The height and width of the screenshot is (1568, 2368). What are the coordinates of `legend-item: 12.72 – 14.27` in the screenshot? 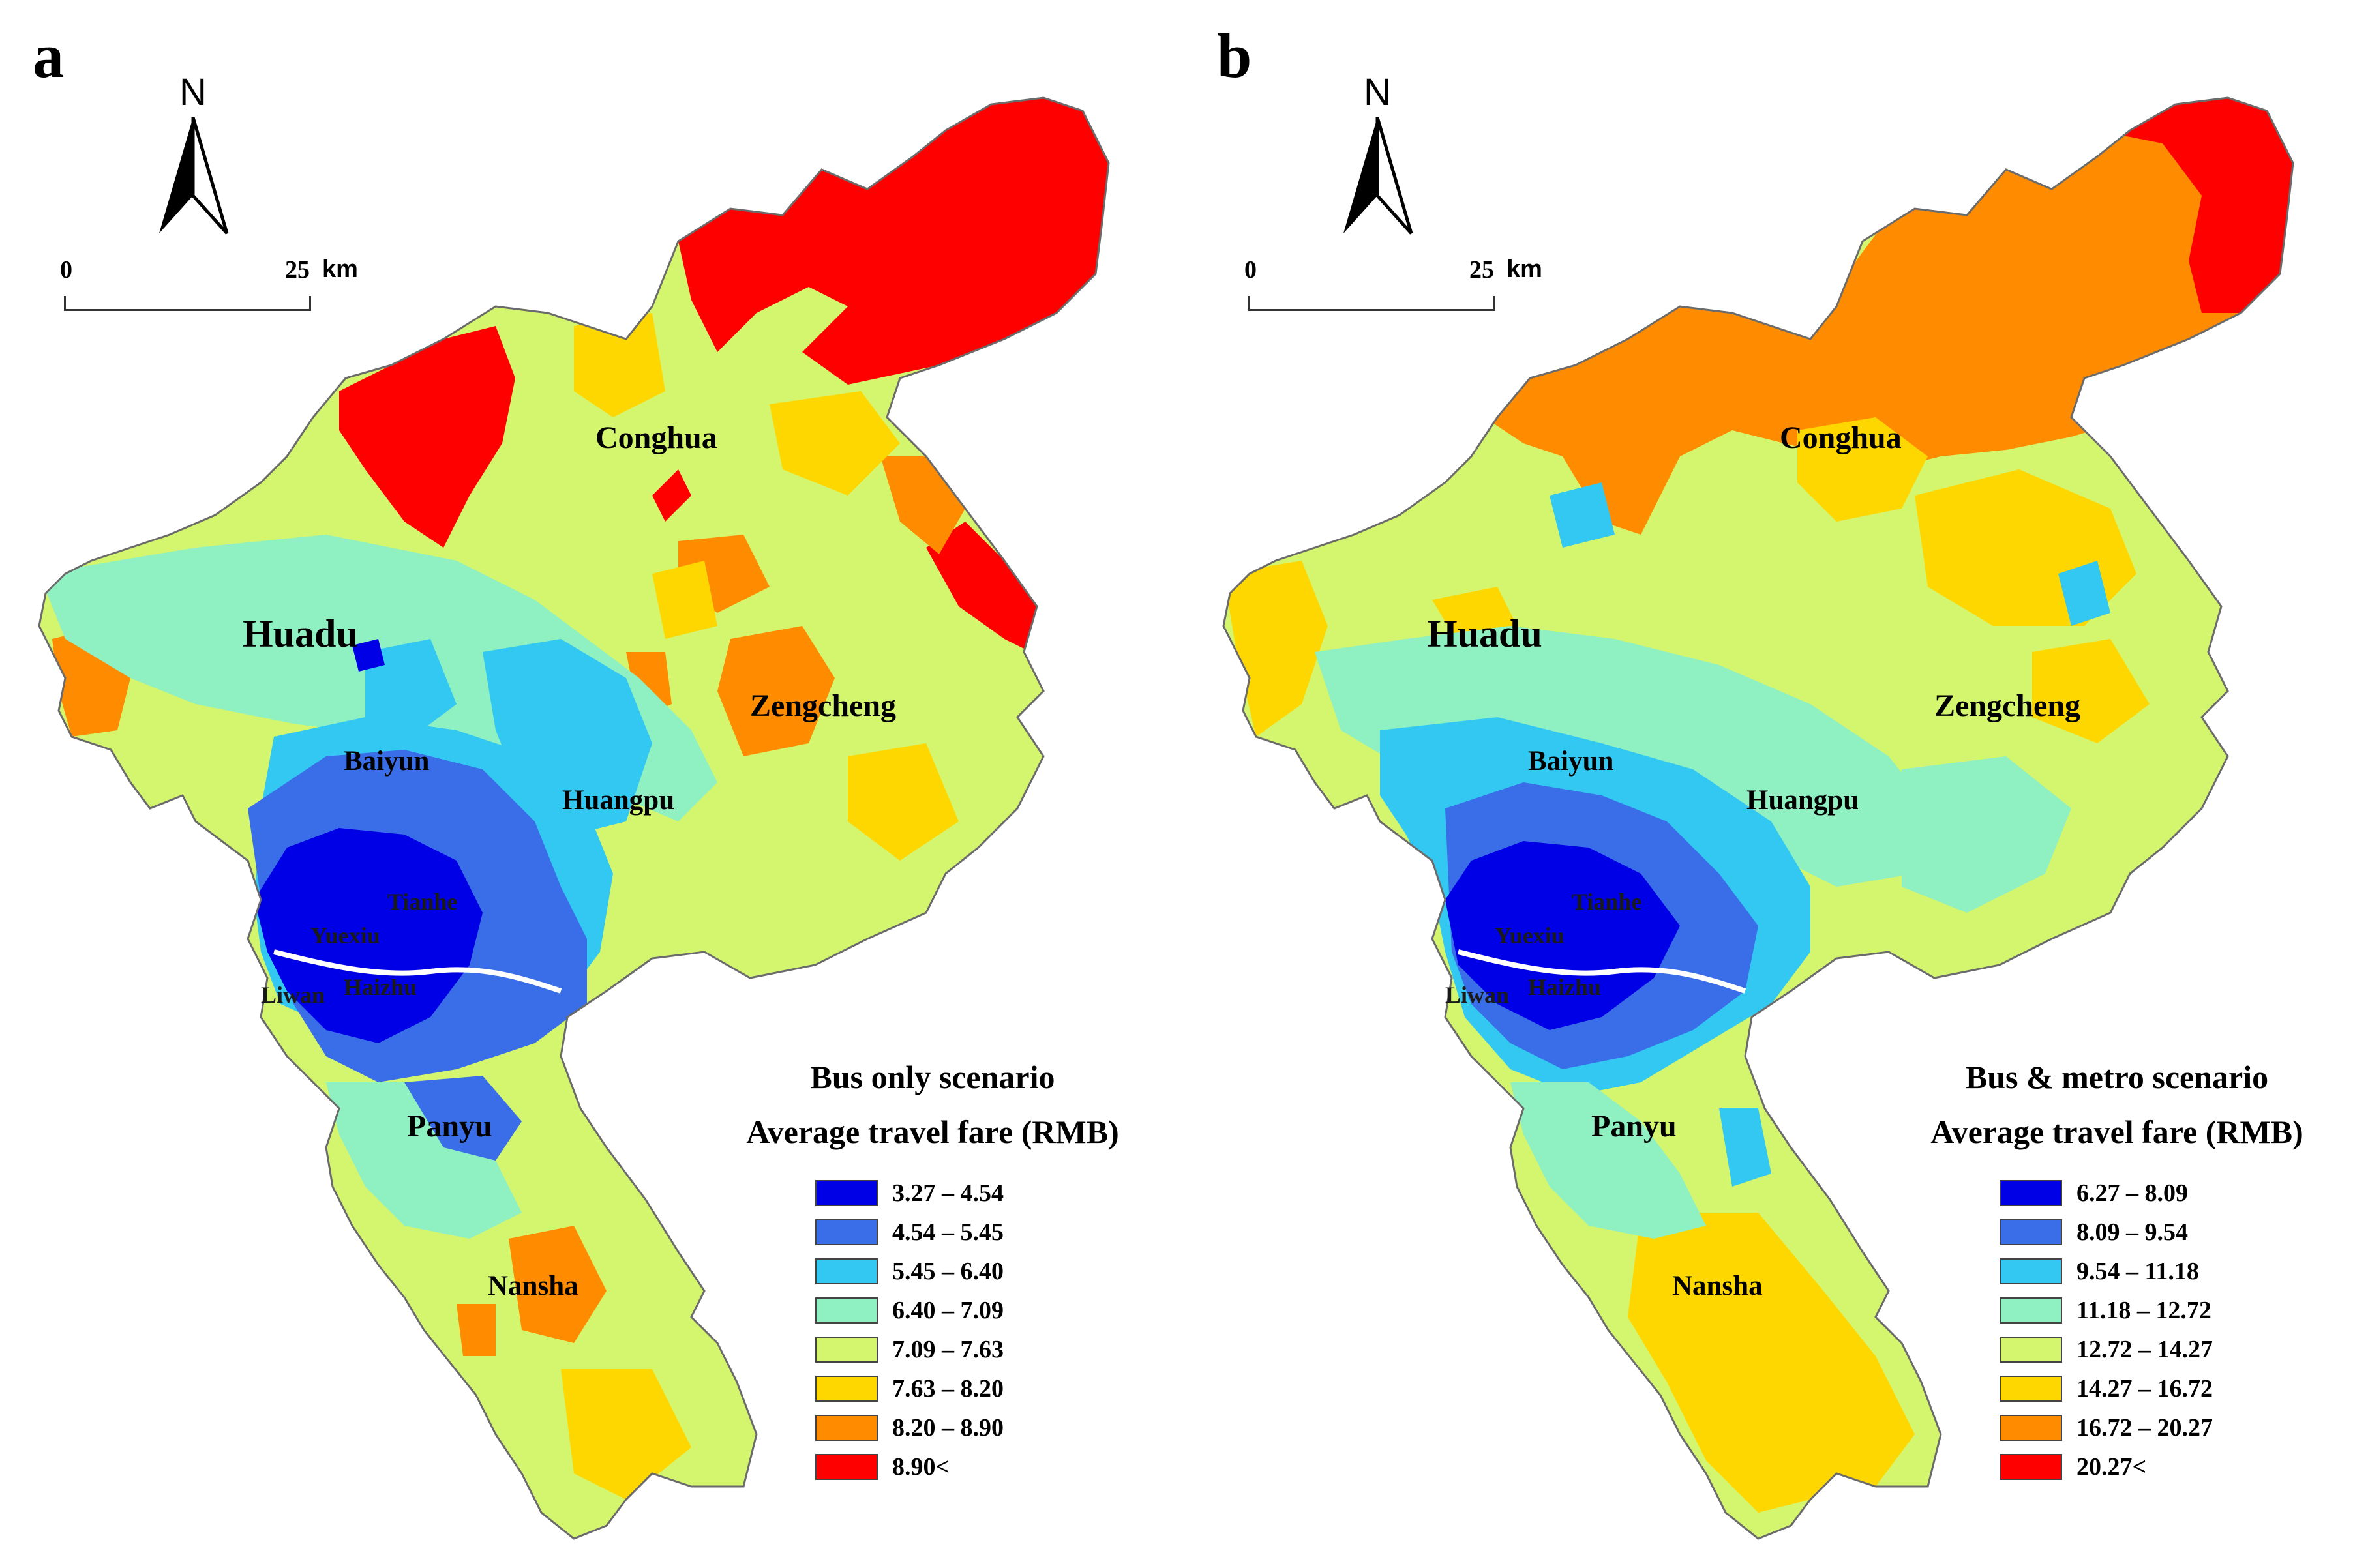 It's located at (2179, 1349).